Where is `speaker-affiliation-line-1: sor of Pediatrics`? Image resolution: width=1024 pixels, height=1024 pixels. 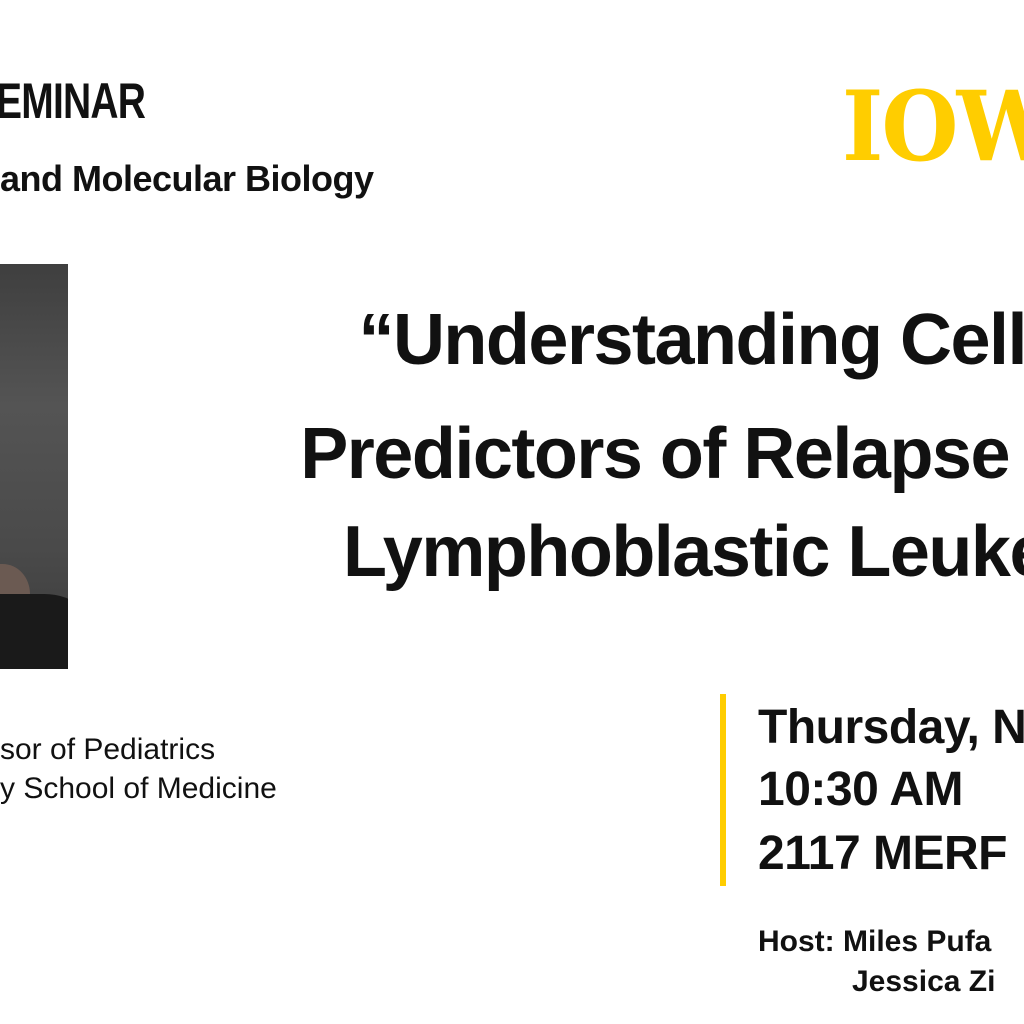
speaker-affiliation-line-1: sor of Pediatrics is located at coordinates (108, 749).